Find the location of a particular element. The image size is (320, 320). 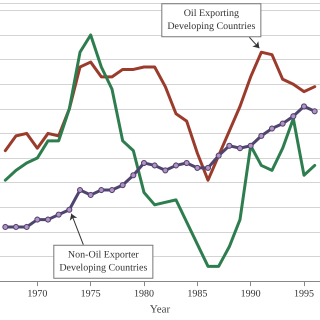

x-tick-label: 1975 is located at coordinates (90, 294).